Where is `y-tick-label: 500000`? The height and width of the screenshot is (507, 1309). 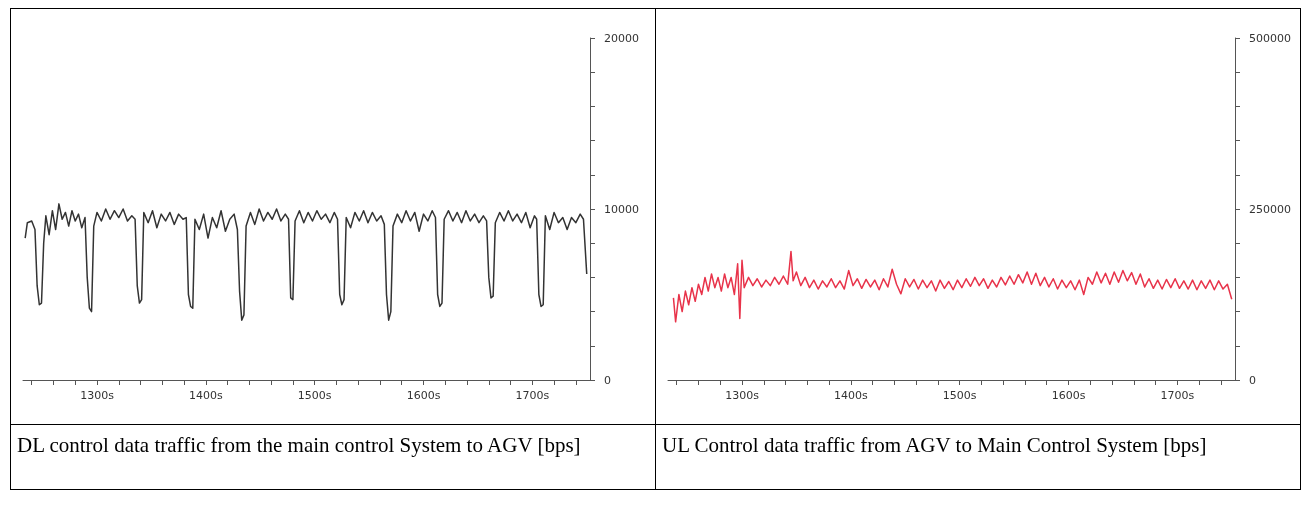 y-tick-label: 500000 is located at coordinates (1270, 38).